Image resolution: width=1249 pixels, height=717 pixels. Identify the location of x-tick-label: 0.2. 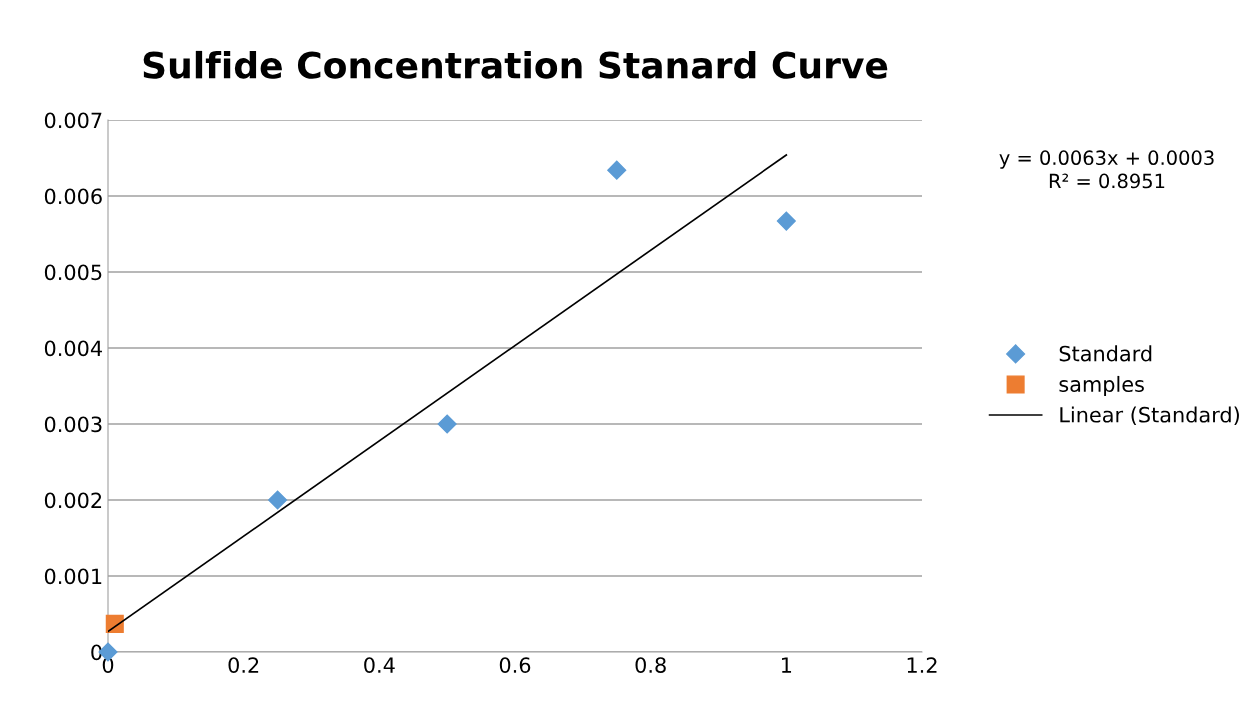
(243, 665).